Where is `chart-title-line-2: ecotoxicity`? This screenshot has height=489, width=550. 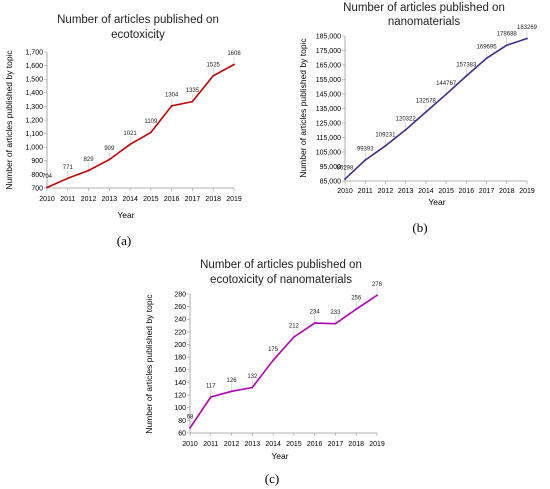
chart-title-line-2: ecotoxicity is located at coordinates (138, 35).